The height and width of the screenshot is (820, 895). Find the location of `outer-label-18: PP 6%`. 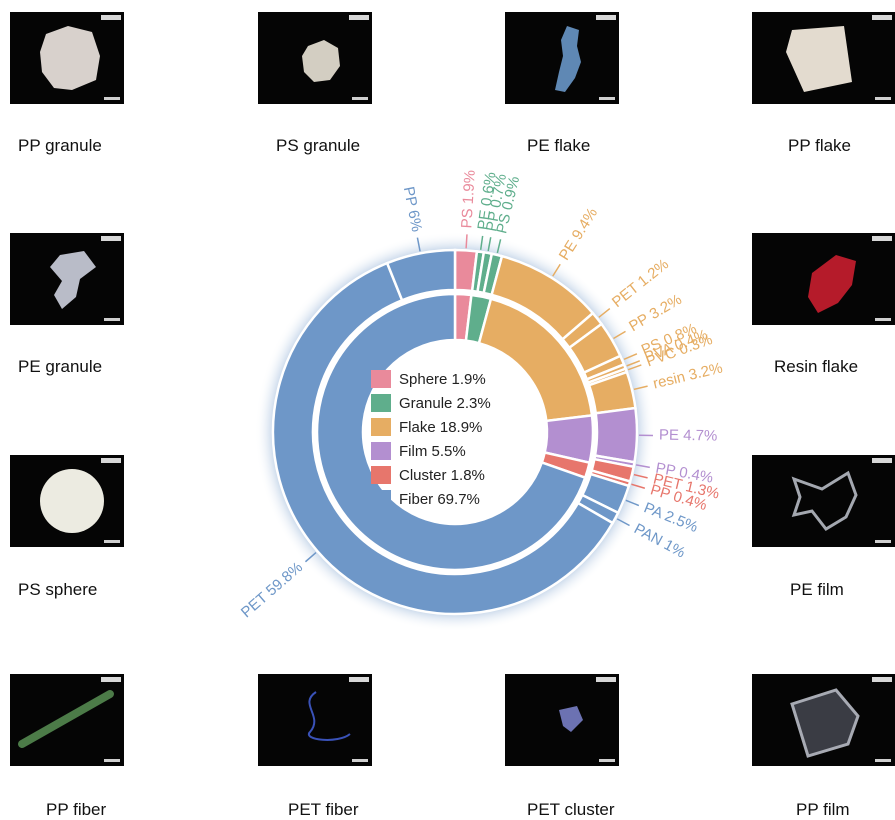

outer-label-18: PP 6% is located at coordinates (412, 209).